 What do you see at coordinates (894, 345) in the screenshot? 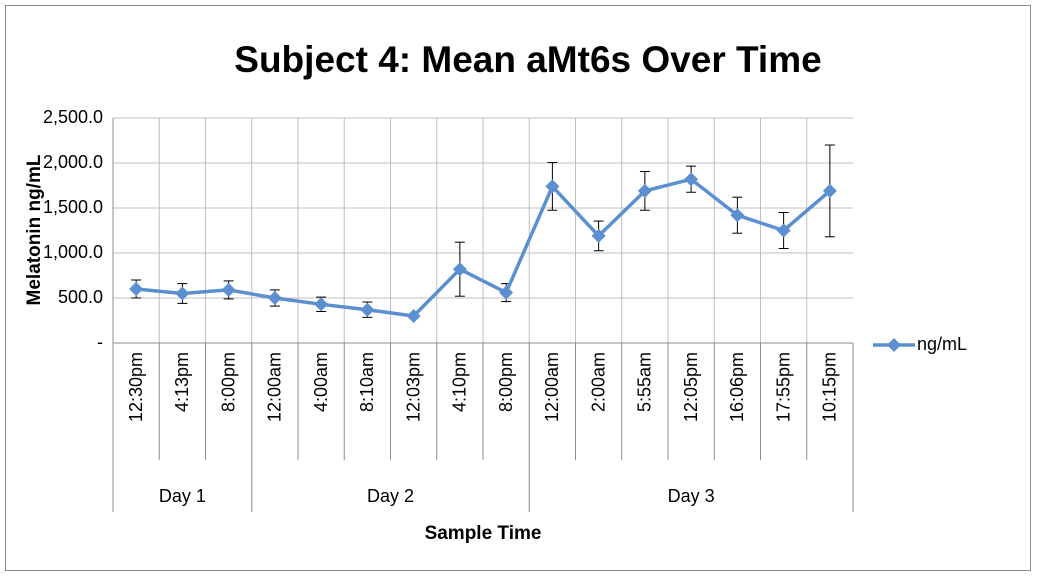
I see `legend-marker` at bounding box center [894, 345].